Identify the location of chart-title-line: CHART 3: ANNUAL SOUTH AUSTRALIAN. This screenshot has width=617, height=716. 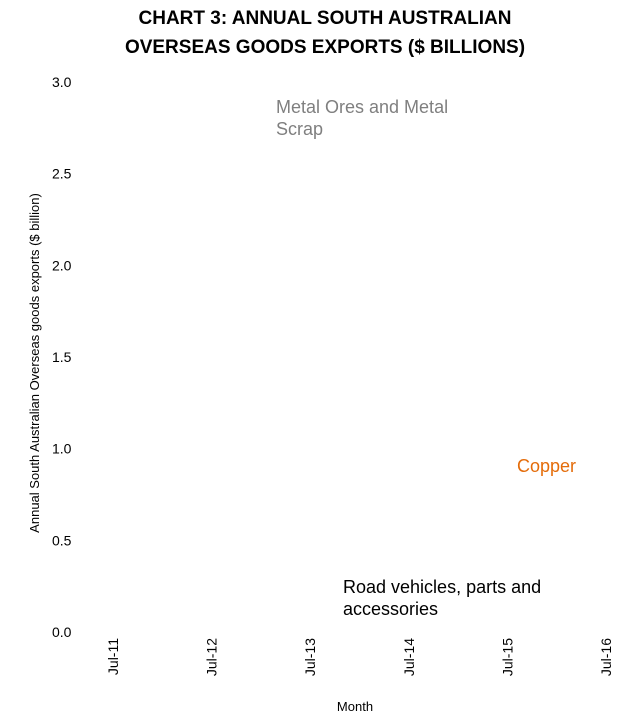
(325, 18).